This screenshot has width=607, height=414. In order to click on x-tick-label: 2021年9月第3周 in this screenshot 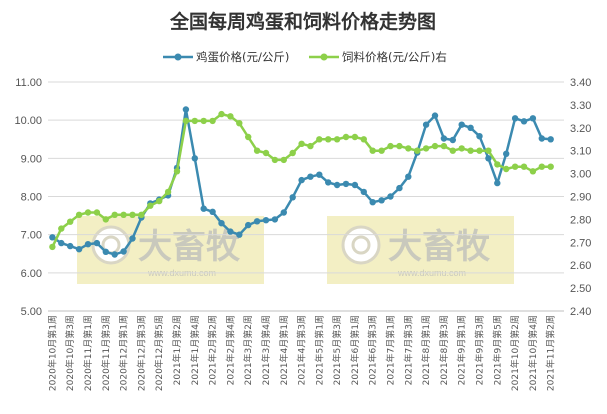, I will do `click(479, 350)`.